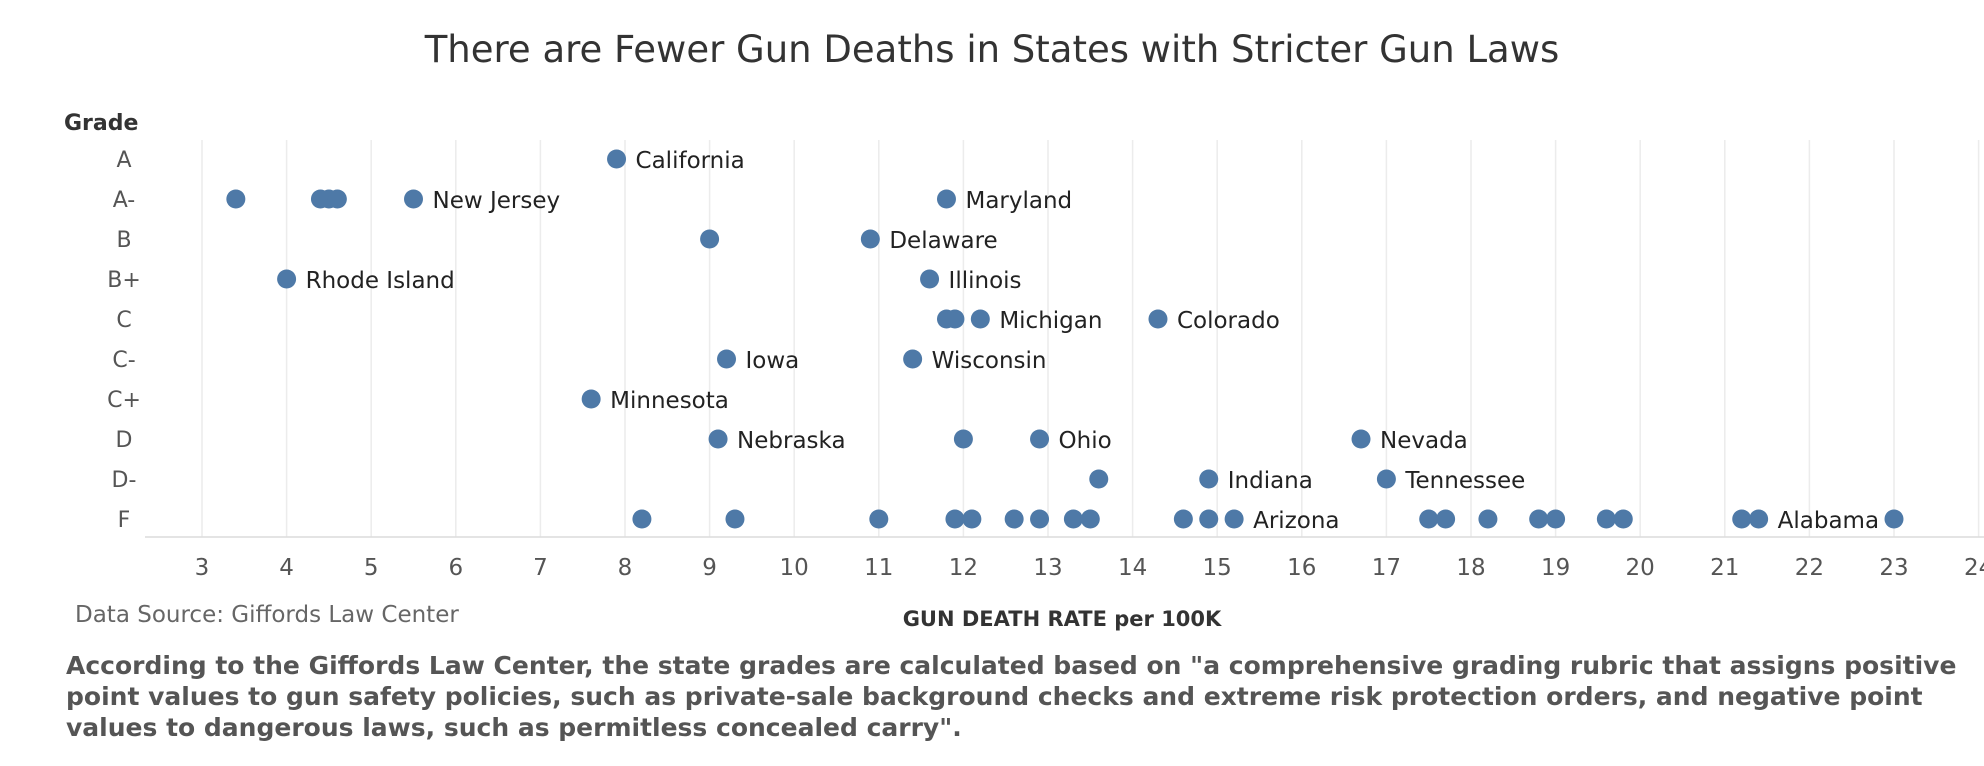 The height and width of the screenshot is (766, 1984). Describe the element at coordinates (202, 568) in the screenshot. I see `x-tick-label: 3` at that location.